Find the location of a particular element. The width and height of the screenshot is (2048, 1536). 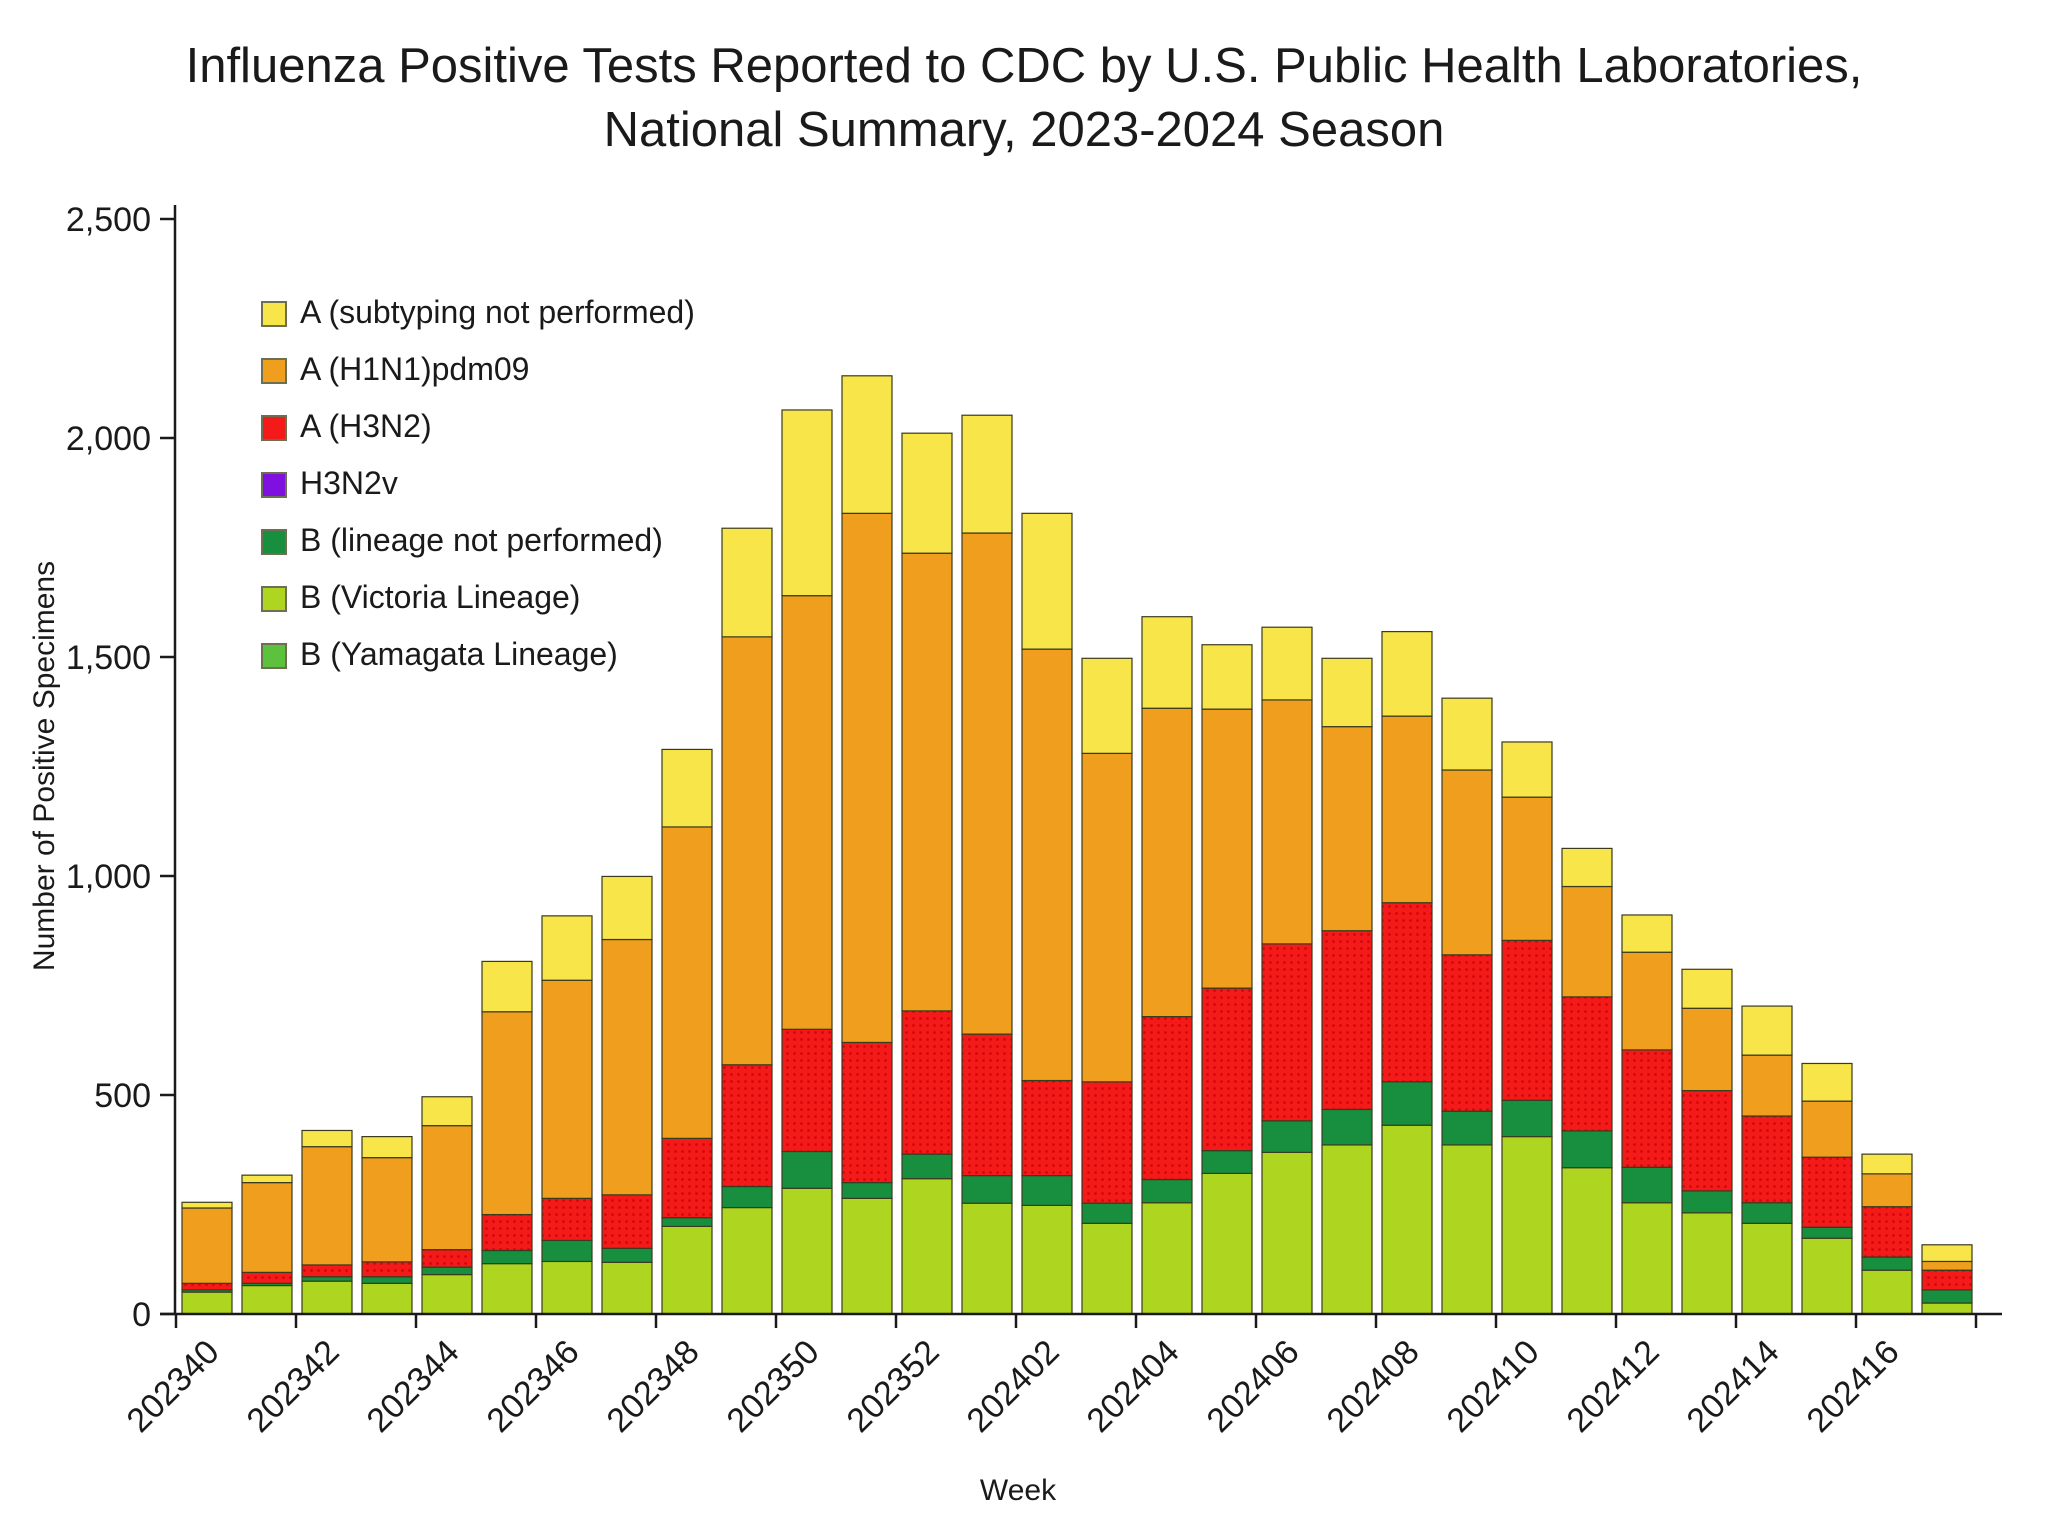

svg-text: 202408 is located at coordinates (1373, 1386).